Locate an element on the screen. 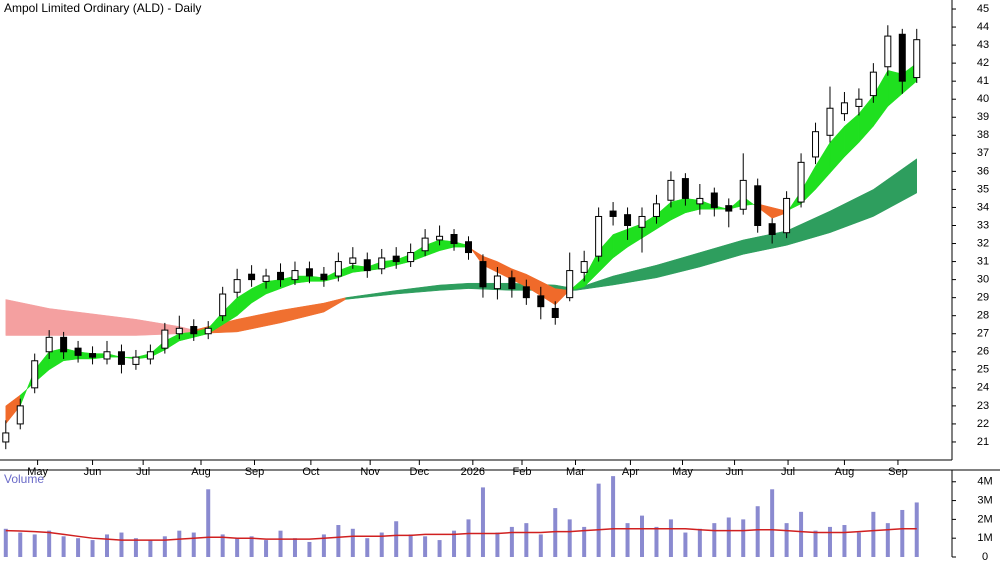  y-tick-label: 44 is located at coordinates (983, 27).